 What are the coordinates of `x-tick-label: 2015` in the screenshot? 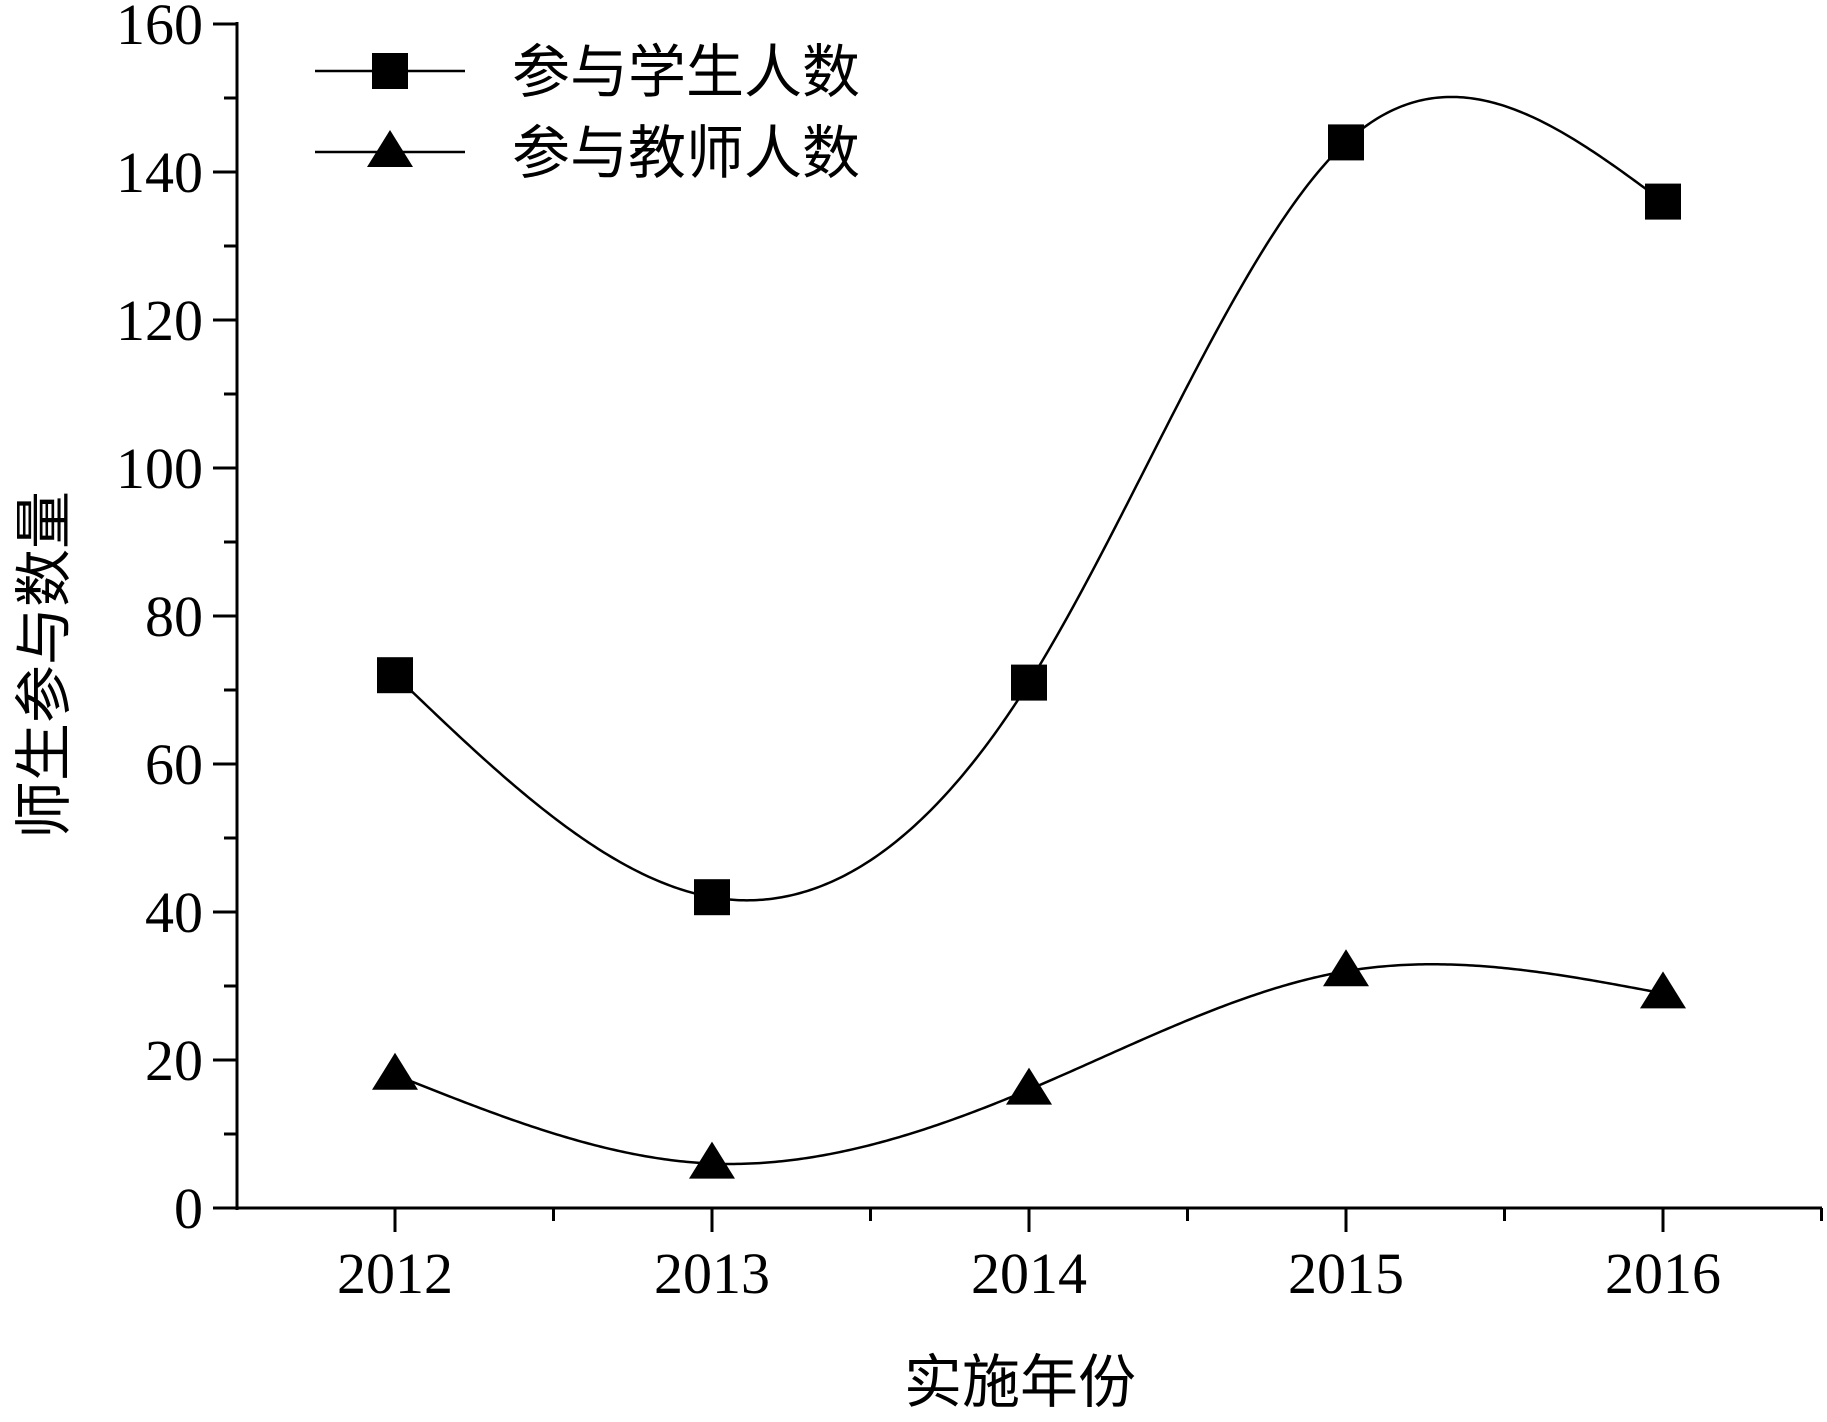 It's located at (1346, 1273).